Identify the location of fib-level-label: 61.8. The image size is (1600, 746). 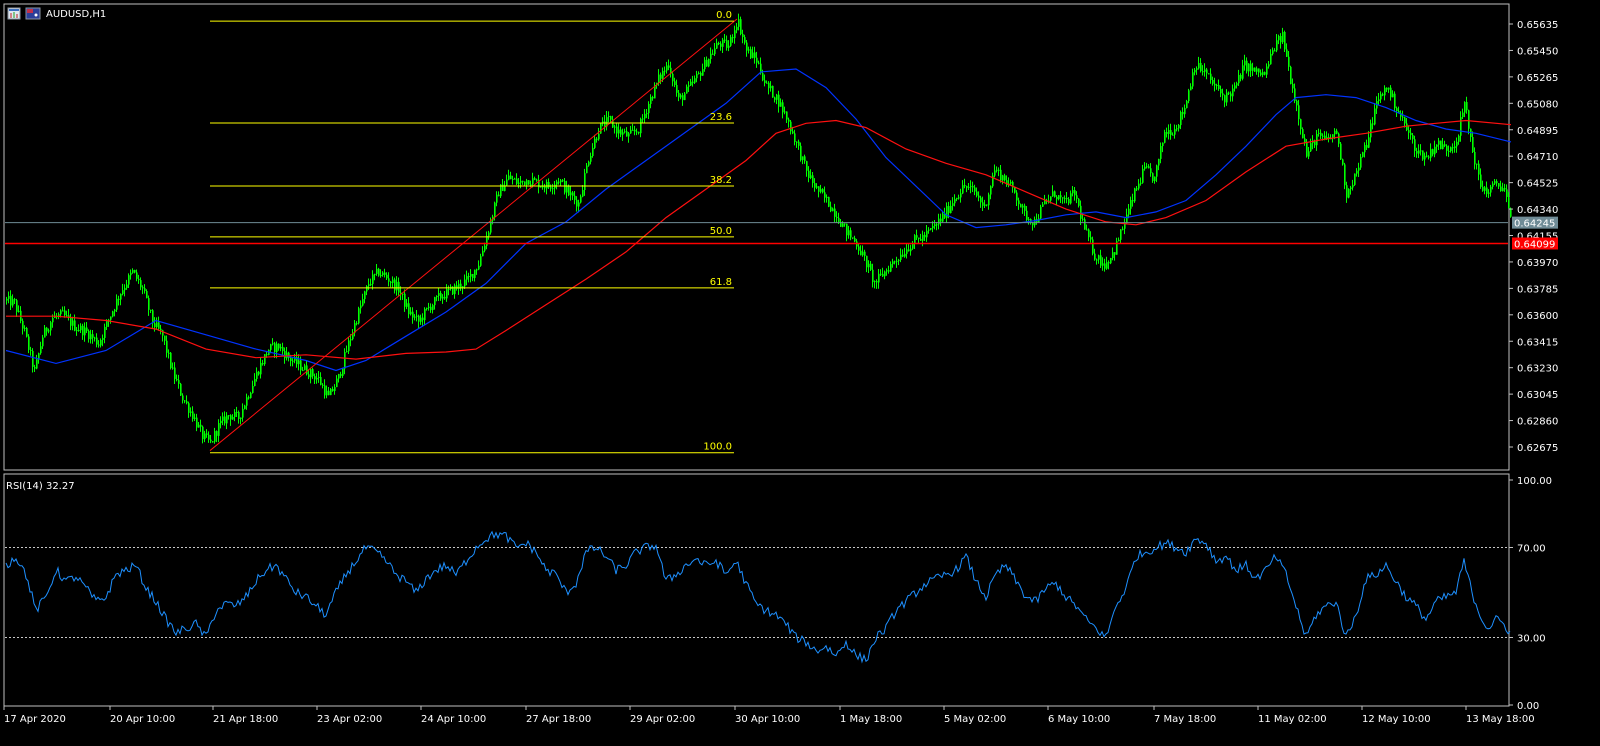
(721, 282).